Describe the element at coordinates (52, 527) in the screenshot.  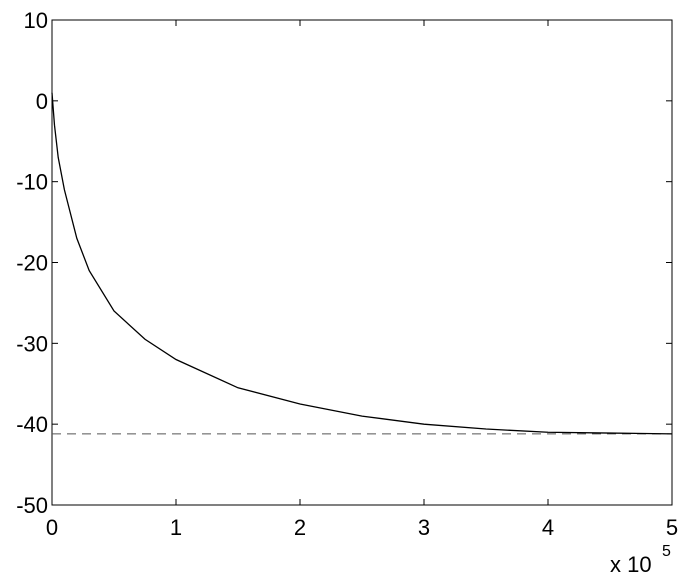
I see `x-tick-label: 0` at that location.